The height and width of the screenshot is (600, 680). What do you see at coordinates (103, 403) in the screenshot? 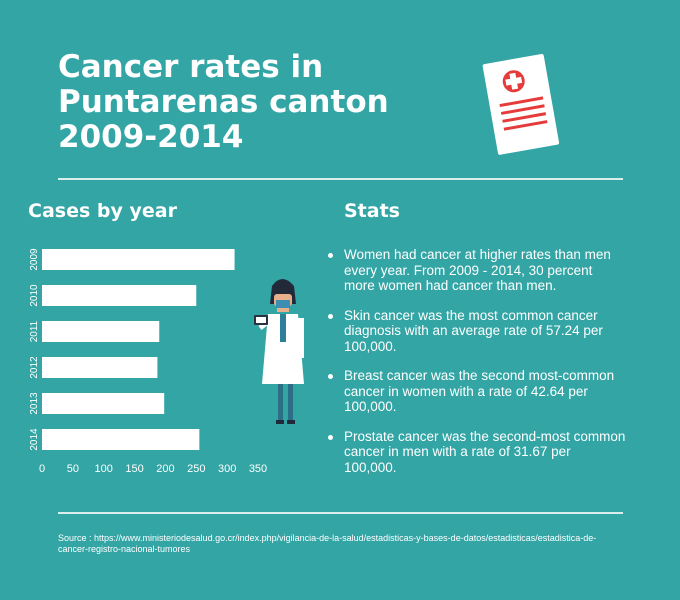
I see `bar-2013` at bounding box center [103, 403].